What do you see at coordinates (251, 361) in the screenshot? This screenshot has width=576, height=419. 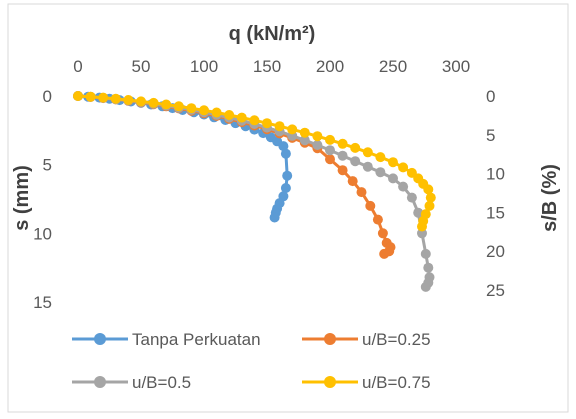 I see `legend: Tanpa Perkuatan u/B=0.25 u/B=0.5 u/B=0.75` at bounding box center [251, 361].